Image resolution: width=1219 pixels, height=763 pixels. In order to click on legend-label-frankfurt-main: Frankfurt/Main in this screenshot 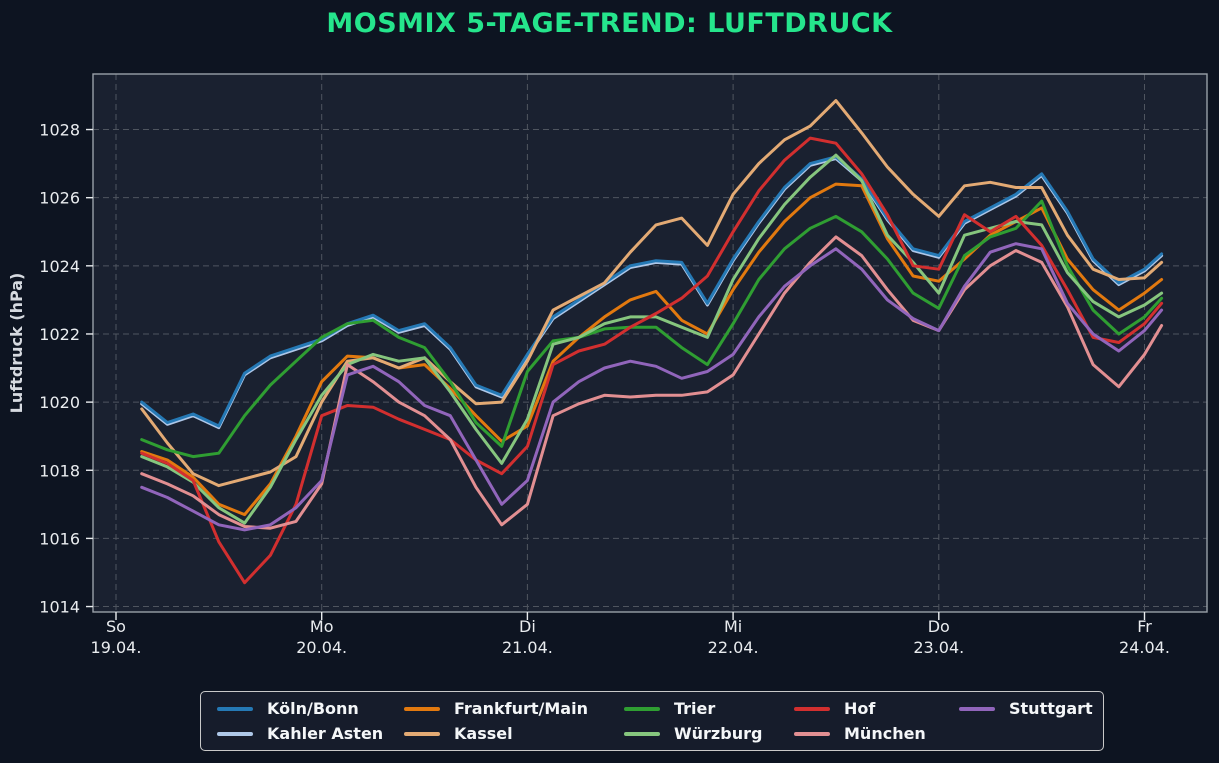, I will do `click(521, 708)`.